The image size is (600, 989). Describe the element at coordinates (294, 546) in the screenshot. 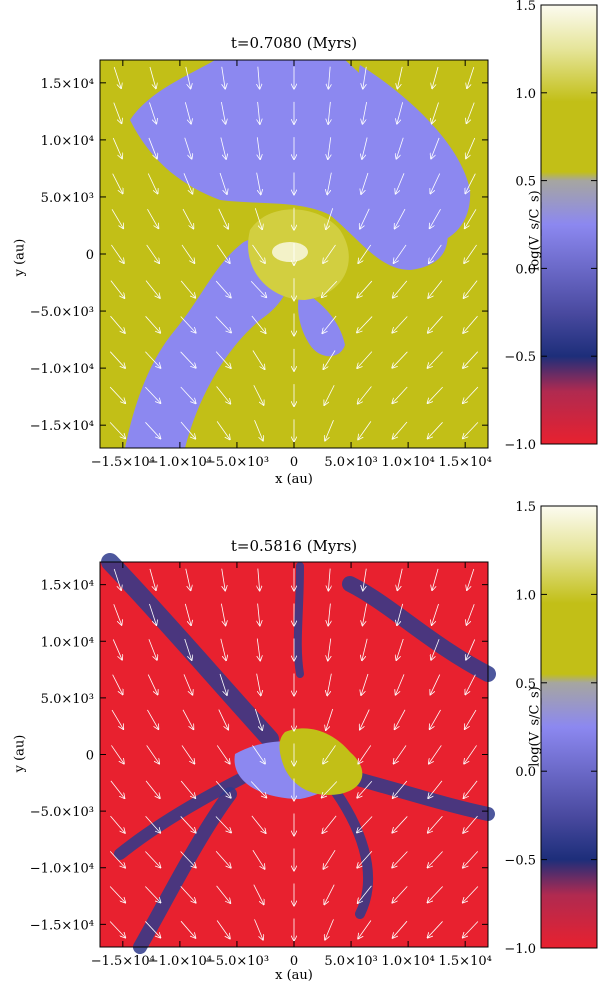

I see `chart-title: t=0.5816 (Myrs)` at that location.